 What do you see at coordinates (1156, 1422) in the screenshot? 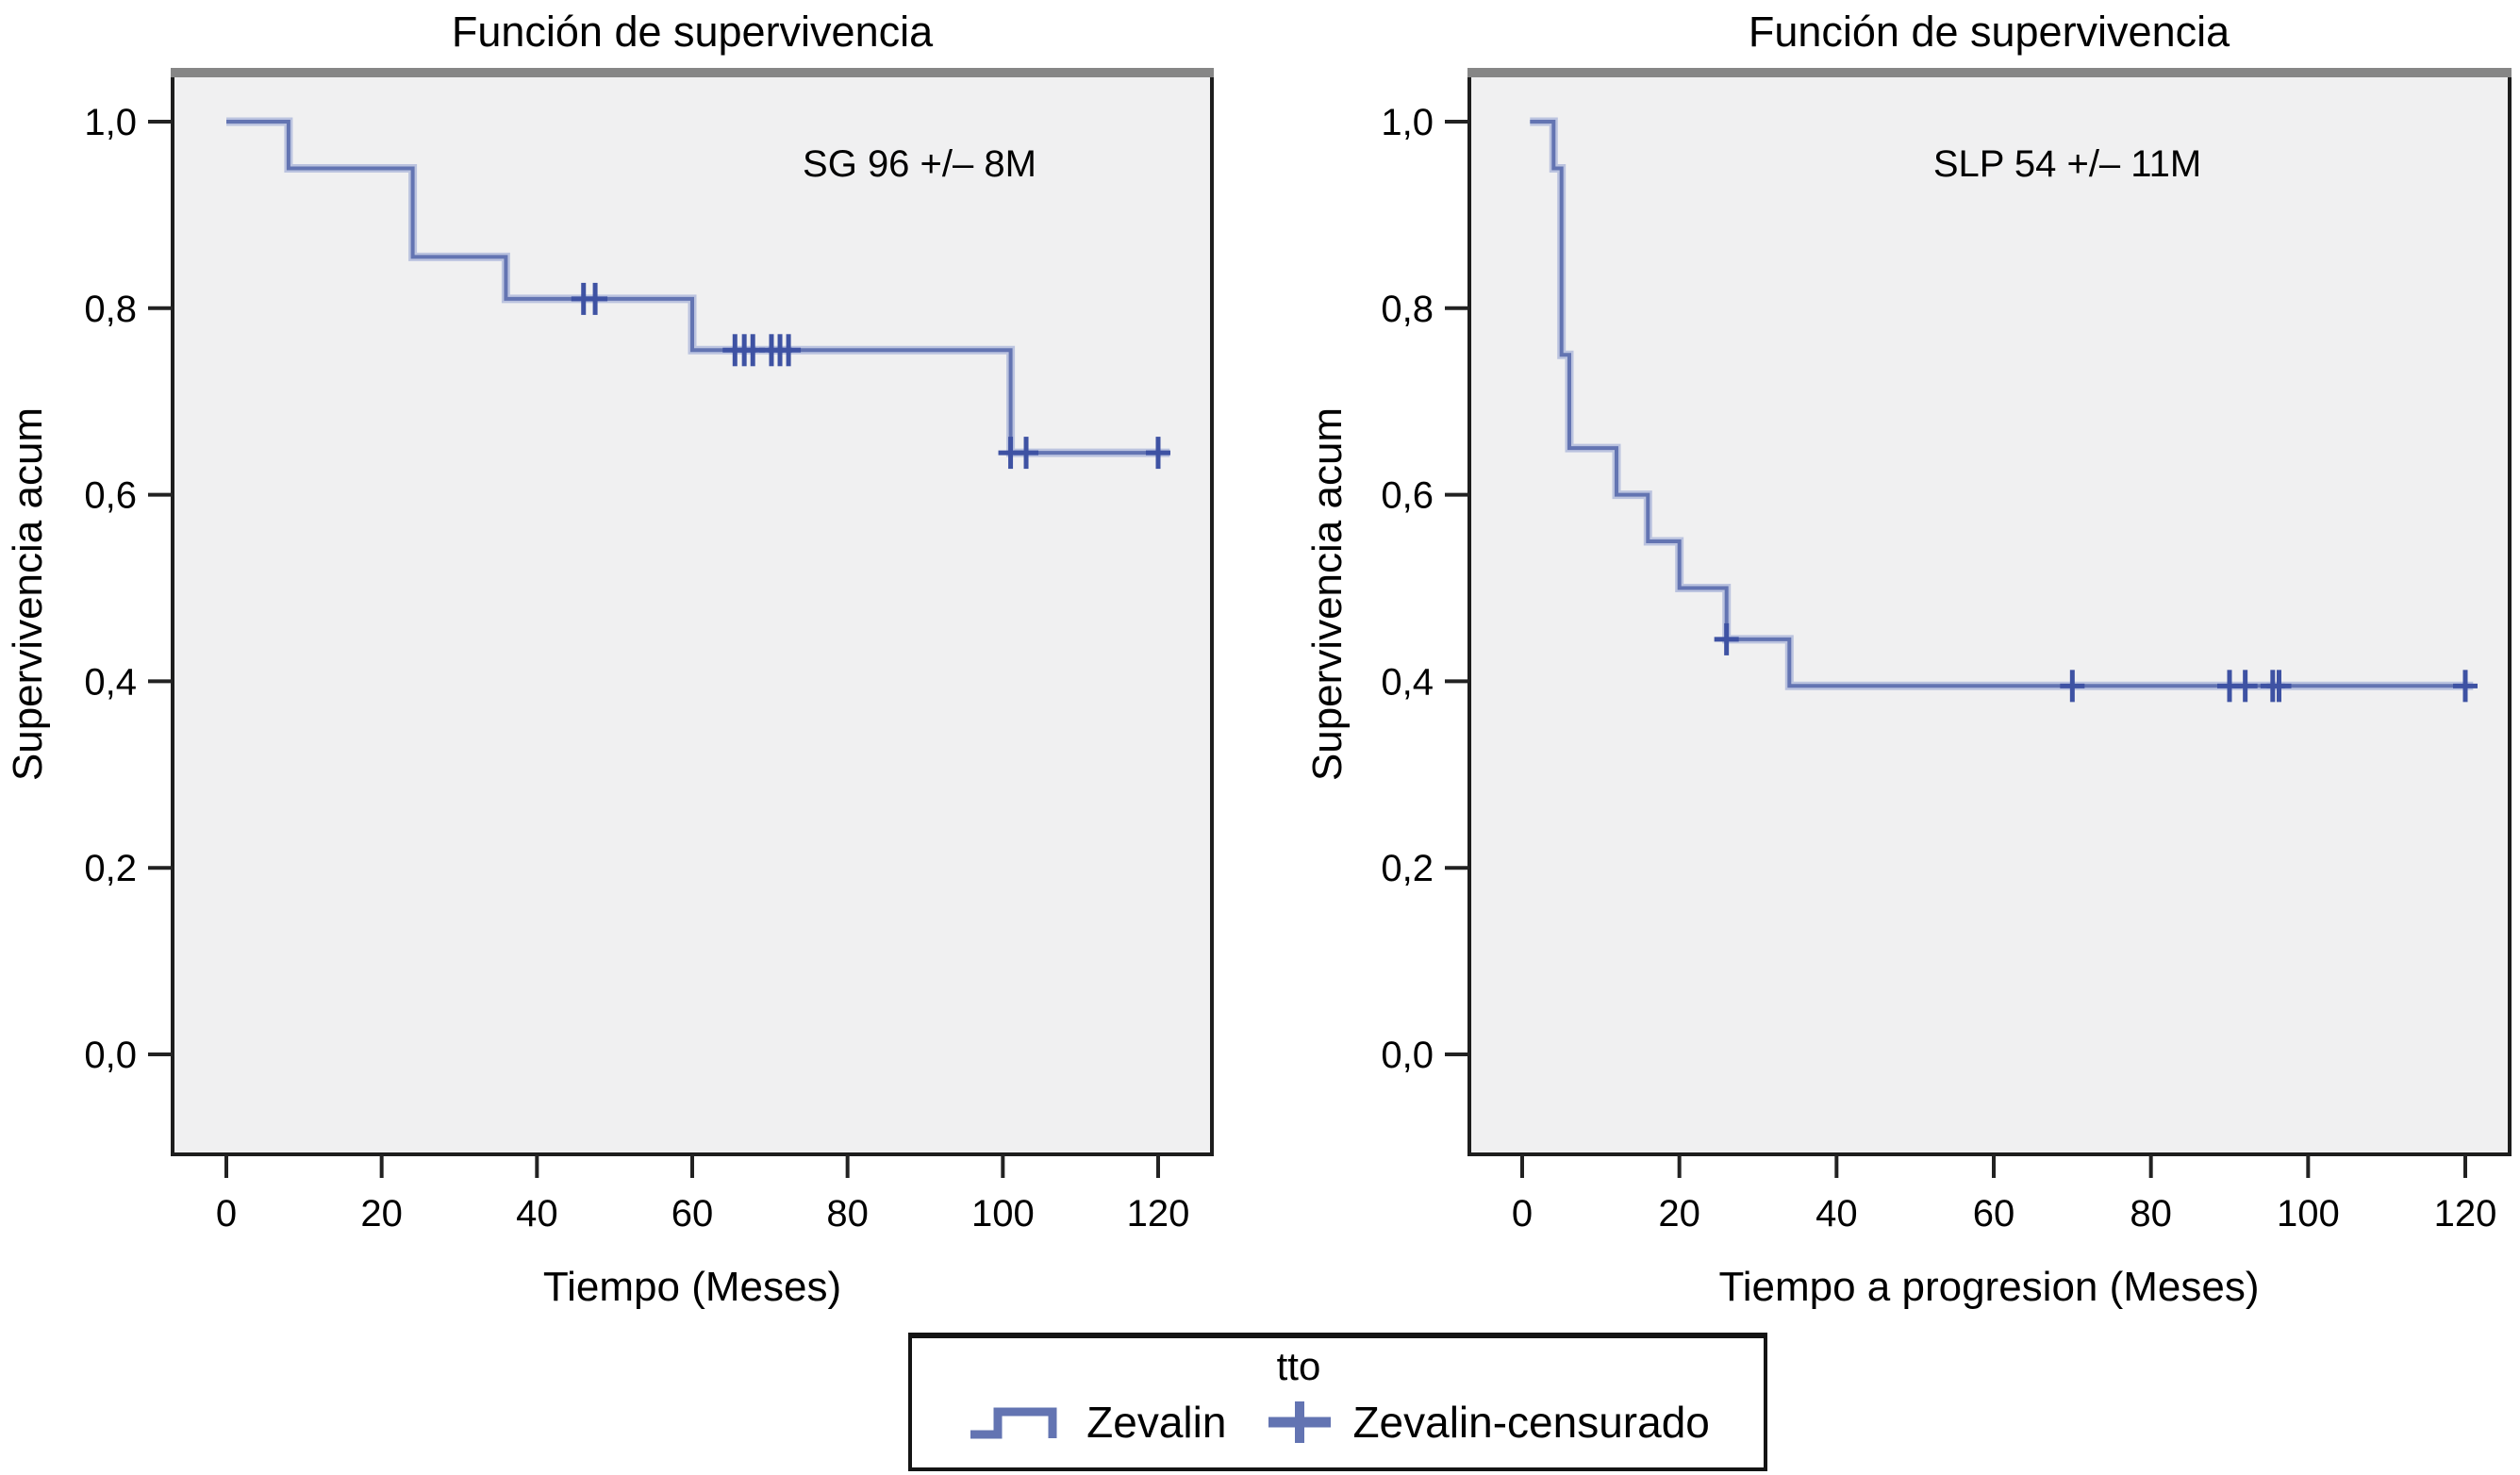
I see `legend-label-zevalin: Zevalin` at bounding box center [1156, 1422].